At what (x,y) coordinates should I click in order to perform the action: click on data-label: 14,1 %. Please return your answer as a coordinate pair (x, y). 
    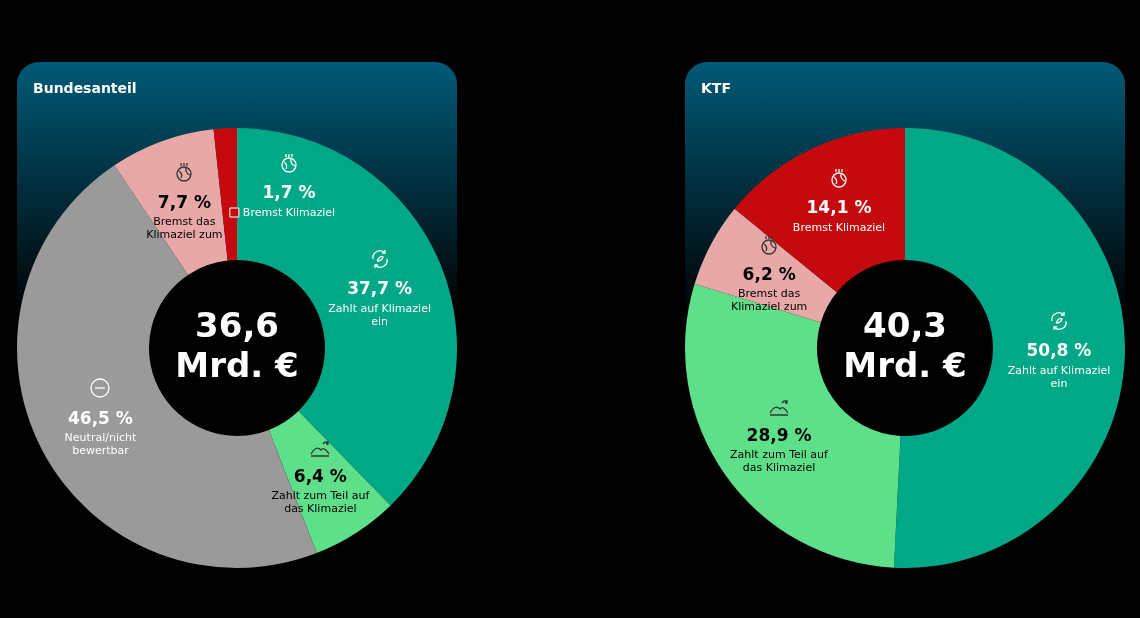
    Looking at the image, I should click on (839, 207).